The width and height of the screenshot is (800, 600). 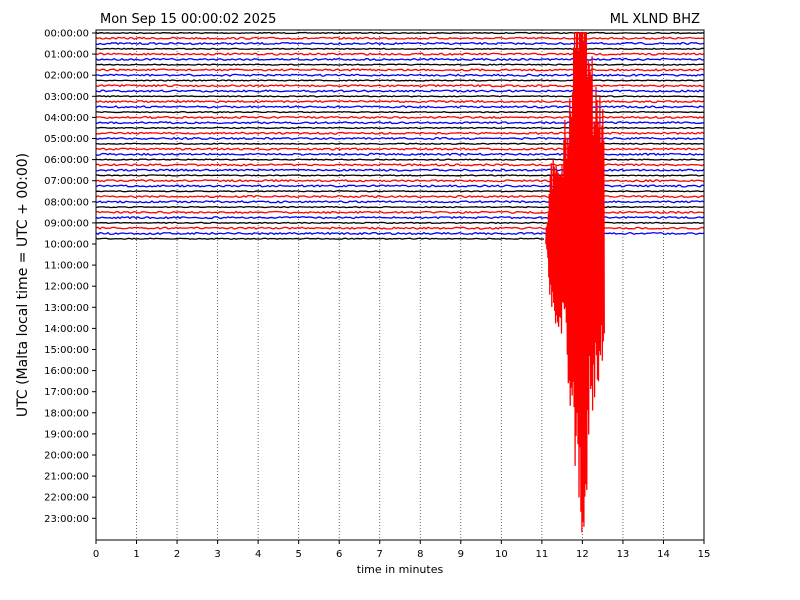 I want to click on earthquake-trace-line, so click(x=575, y=282).